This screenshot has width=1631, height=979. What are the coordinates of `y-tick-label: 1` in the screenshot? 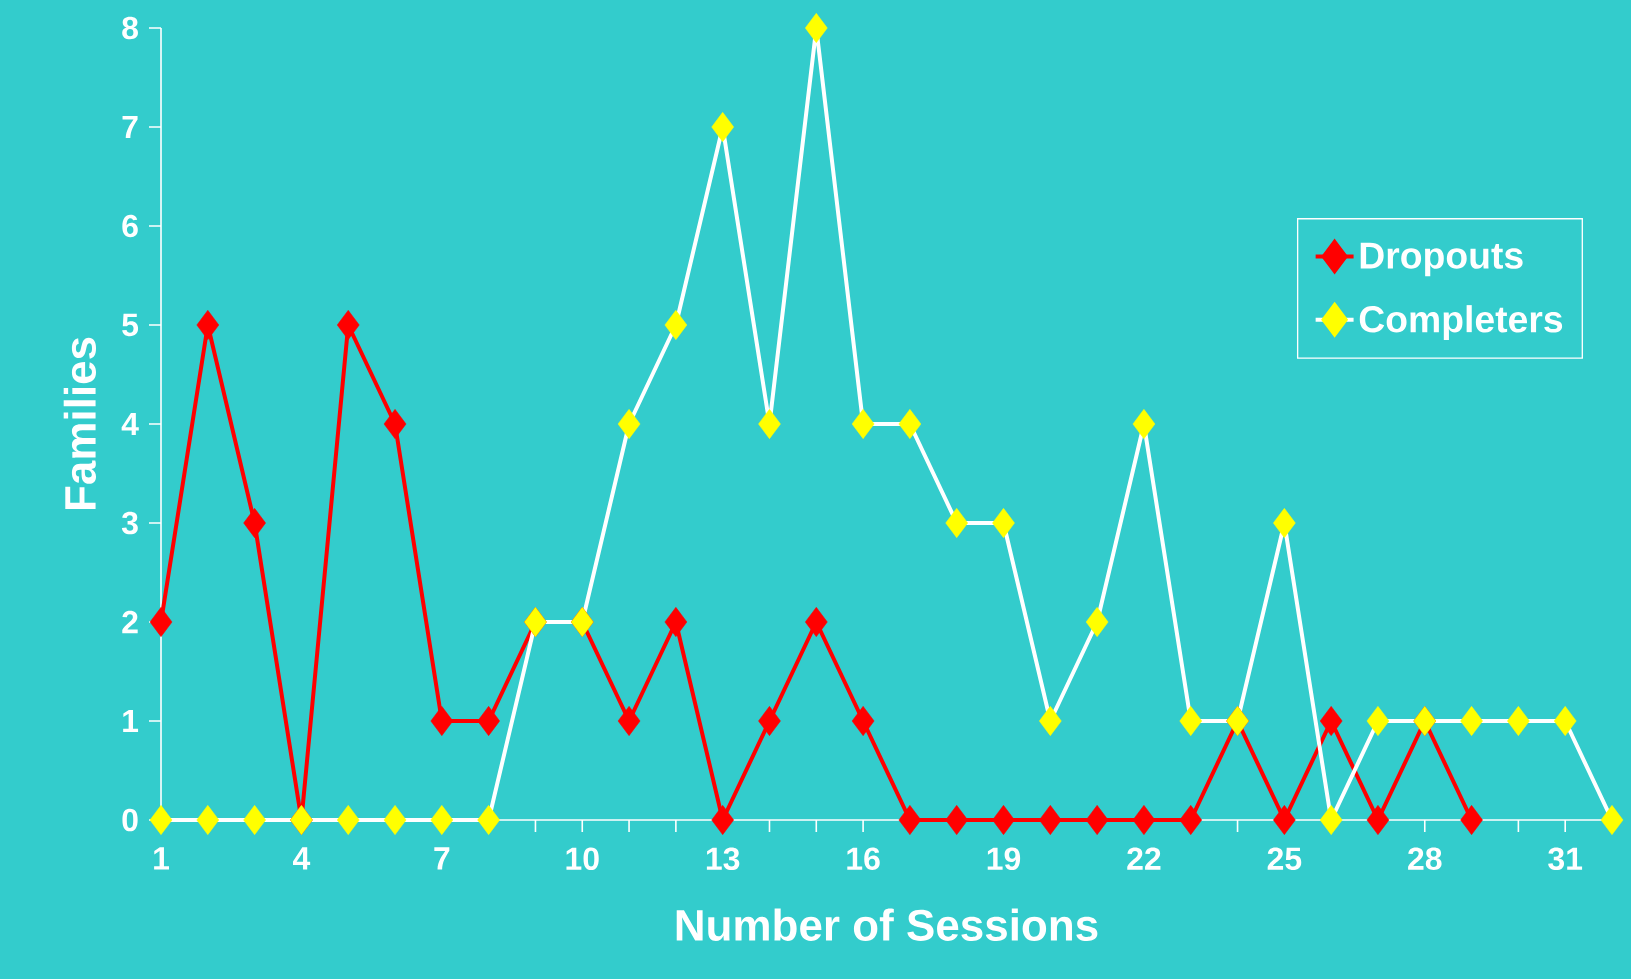 It's located at (131, 721).